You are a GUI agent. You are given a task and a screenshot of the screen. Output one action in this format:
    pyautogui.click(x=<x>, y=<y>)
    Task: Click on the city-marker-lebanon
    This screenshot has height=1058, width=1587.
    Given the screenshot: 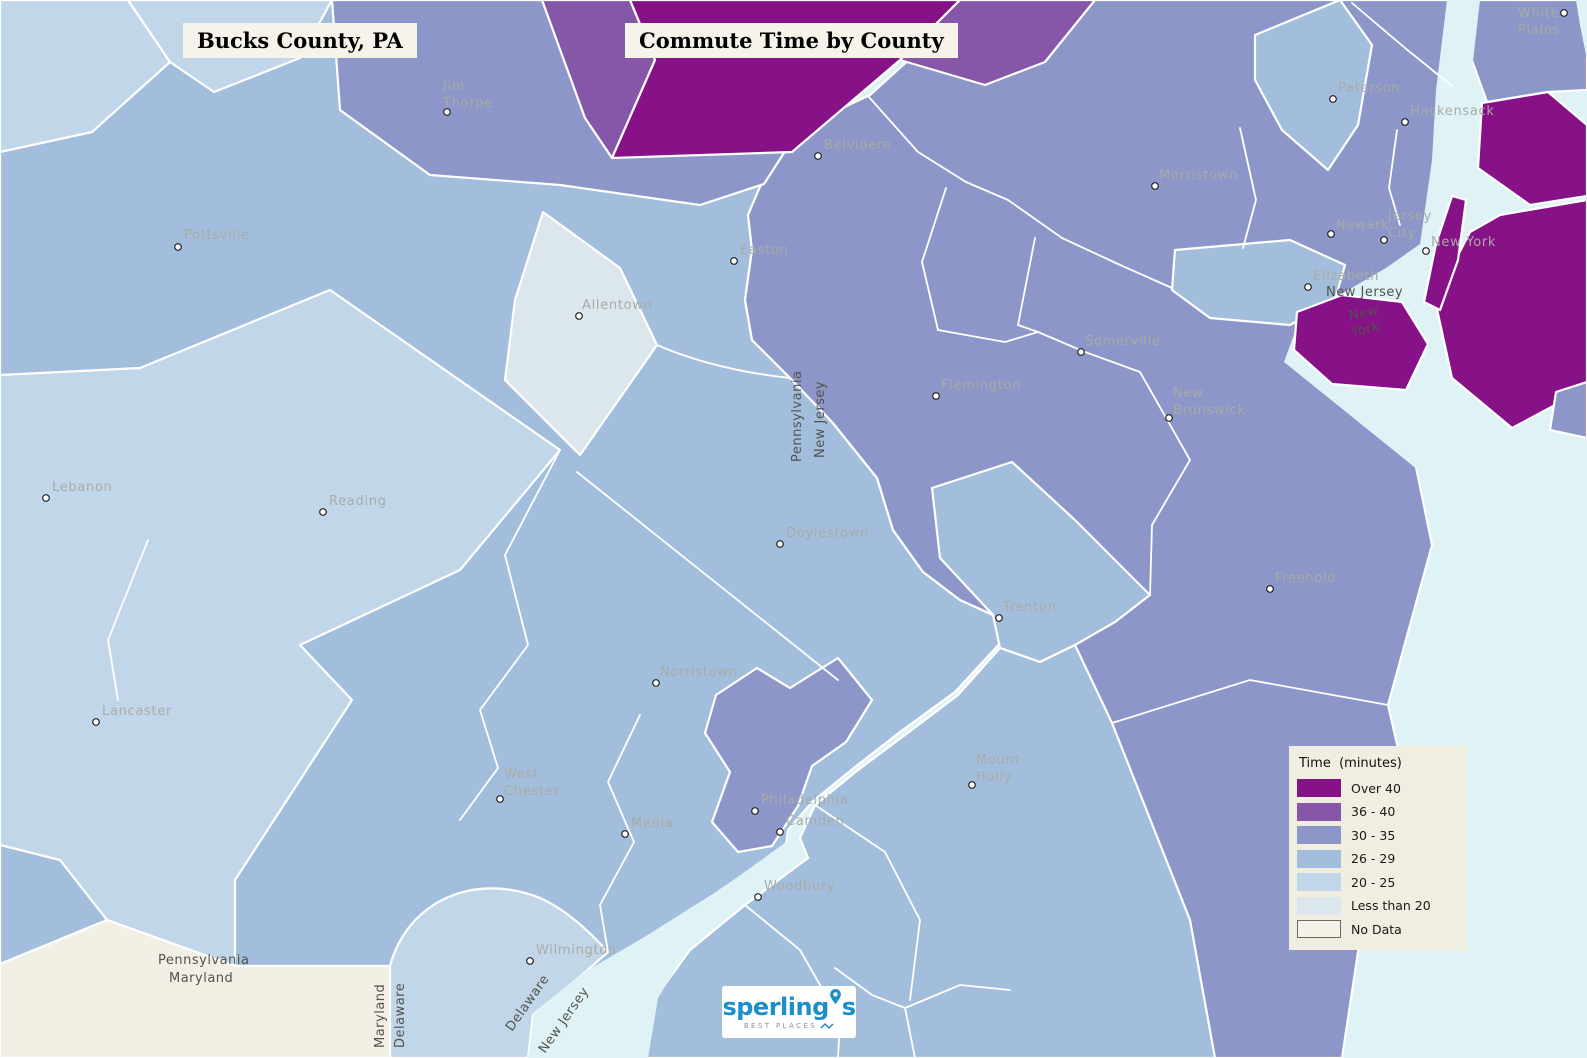 What is the action you would take?
    pyautogui.click(x=46, y=498)
    